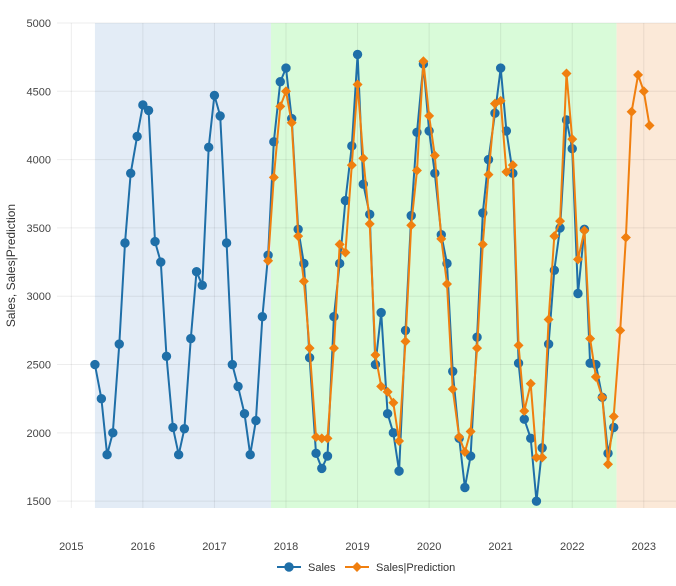  What do you see at coordinates (286, 547) in the screenshot?
I see `x-tick-label: 2018` at bounding box center [286, 547].